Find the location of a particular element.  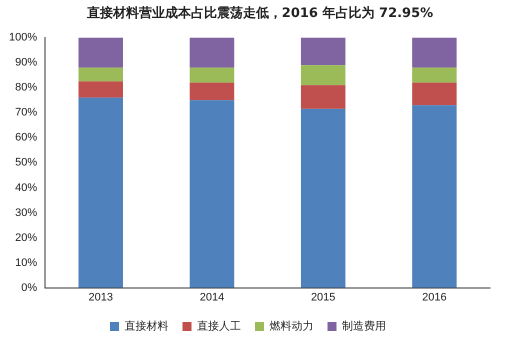

x-tick-label: 2013 is located at coordinates (100, 297).